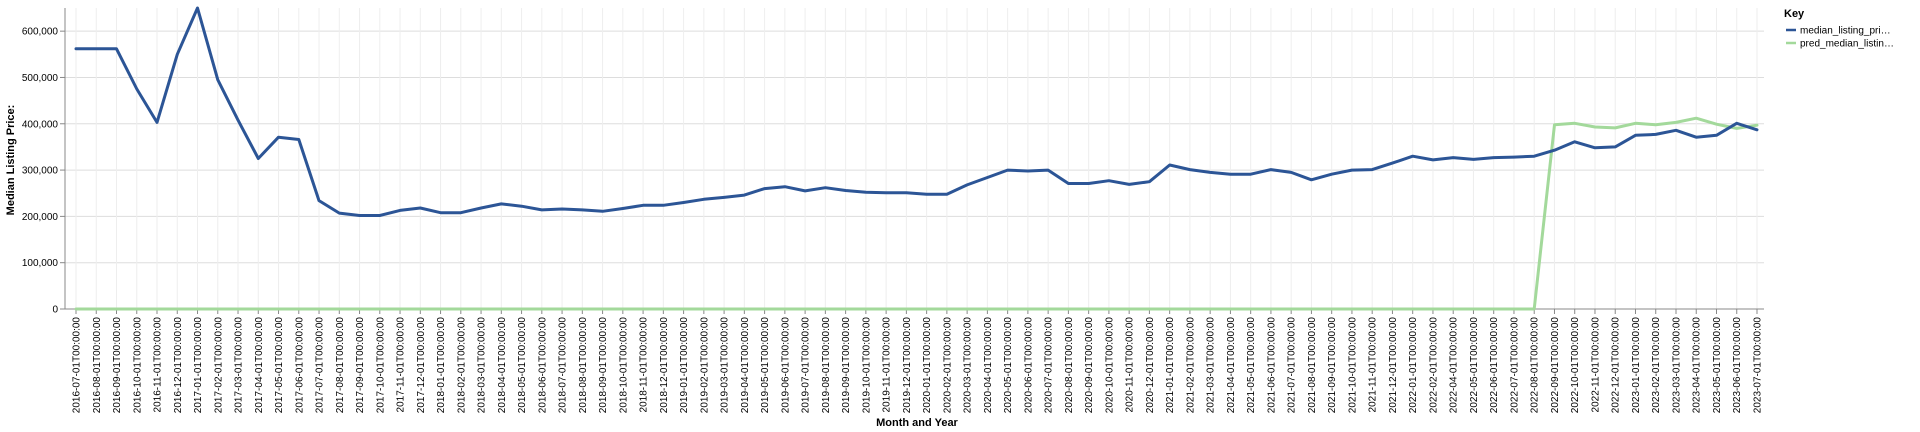 The width and height of the screenshot is (1920, 432). What do you see at coordinates (1190, 365) in the screenshot?
I see `x-tick-label: 2021-02-01T00:00:00` at bounding box center [1190, 365].